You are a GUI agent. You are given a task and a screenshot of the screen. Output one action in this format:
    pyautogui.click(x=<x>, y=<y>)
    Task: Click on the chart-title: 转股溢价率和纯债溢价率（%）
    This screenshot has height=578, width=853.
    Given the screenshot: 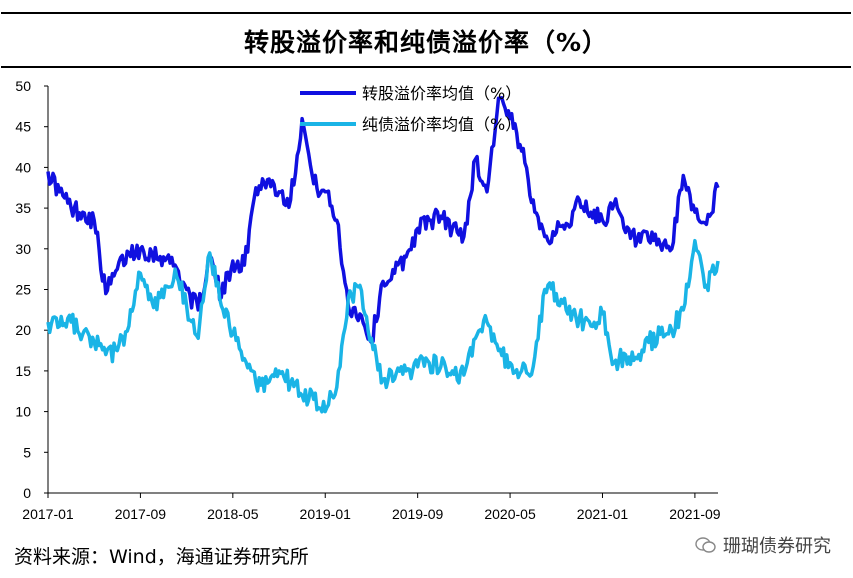 What is the action you would take?
    pyautogui.click(x=426, y=42)
    